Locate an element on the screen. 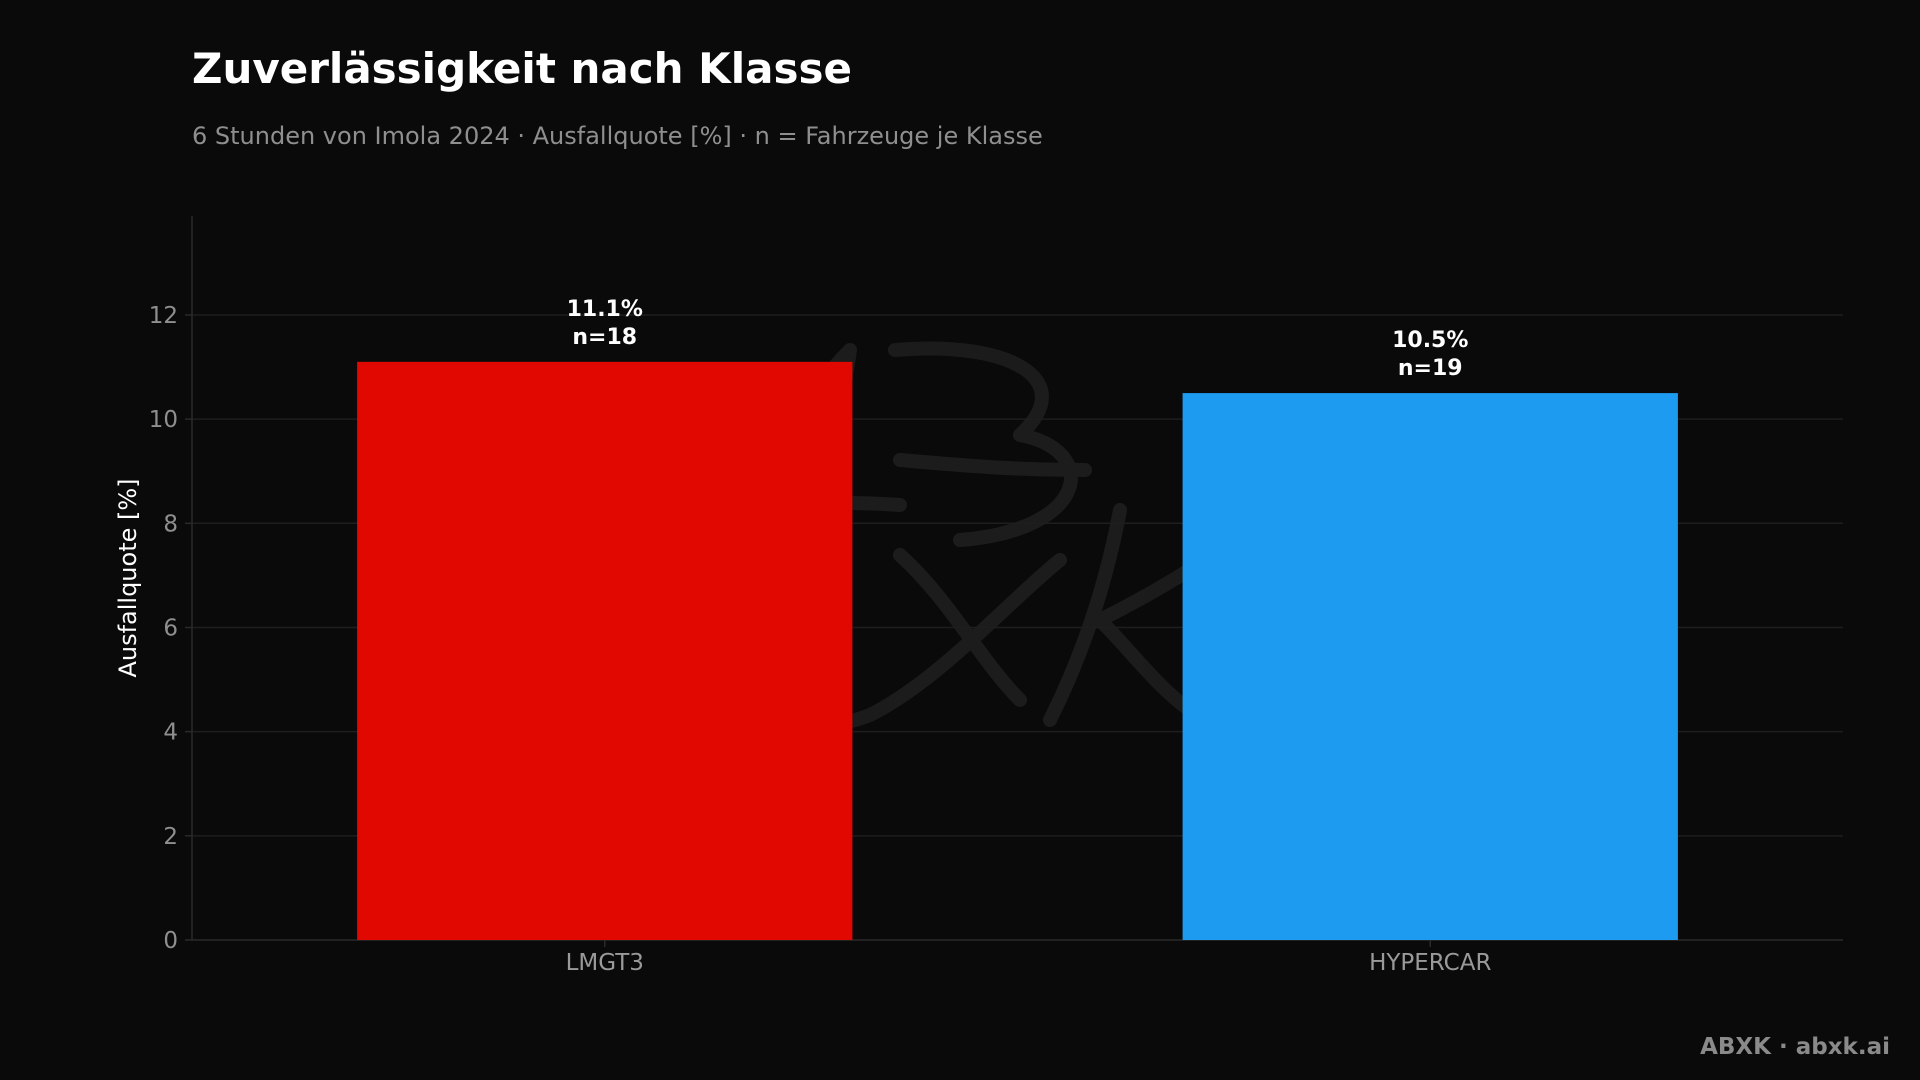 This screenshot has width=1920, height=1080. y-tick-label: 8 is located at coordinates (170, 524).